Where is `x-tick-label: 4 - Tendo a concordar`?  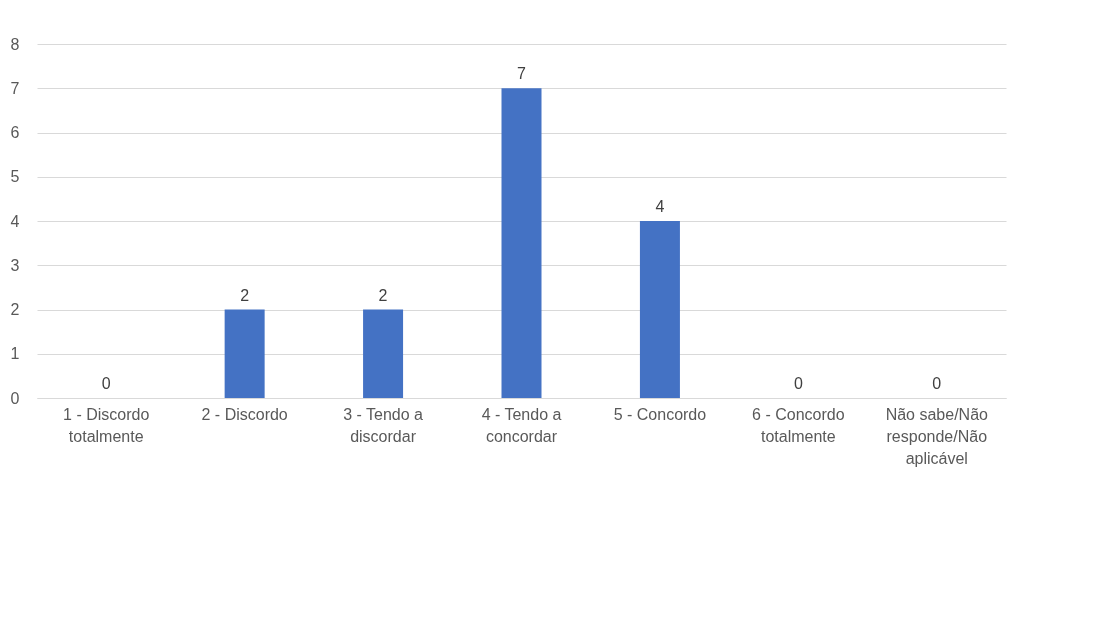 x-tick-label: 4 - Tendo a concordar is located at coordinates (521, 425).